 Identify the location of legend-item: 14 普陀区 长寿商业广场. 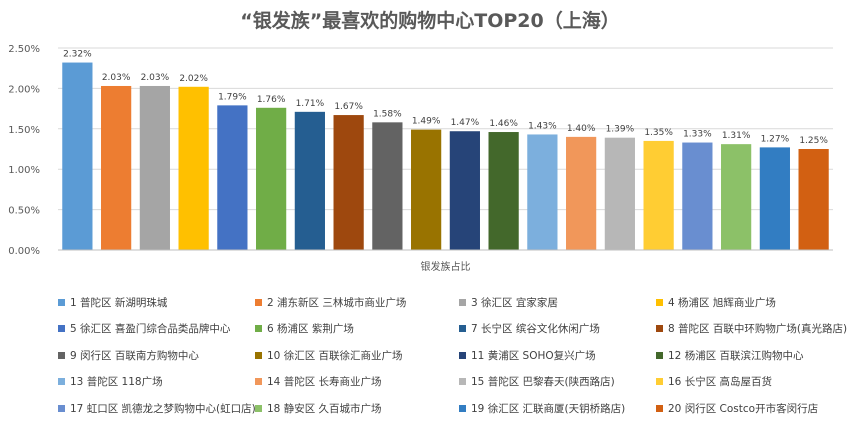
(357, 382).